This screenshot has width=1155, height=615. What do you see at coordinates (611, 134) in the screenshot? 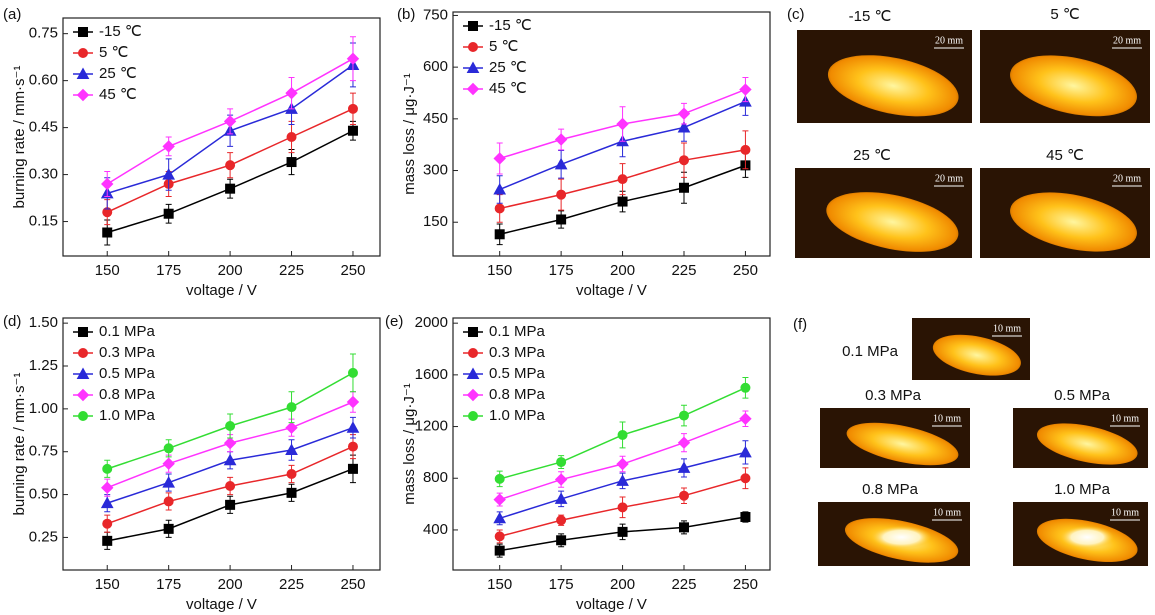
I see `plot-frame` at bounding box center [611, 134].